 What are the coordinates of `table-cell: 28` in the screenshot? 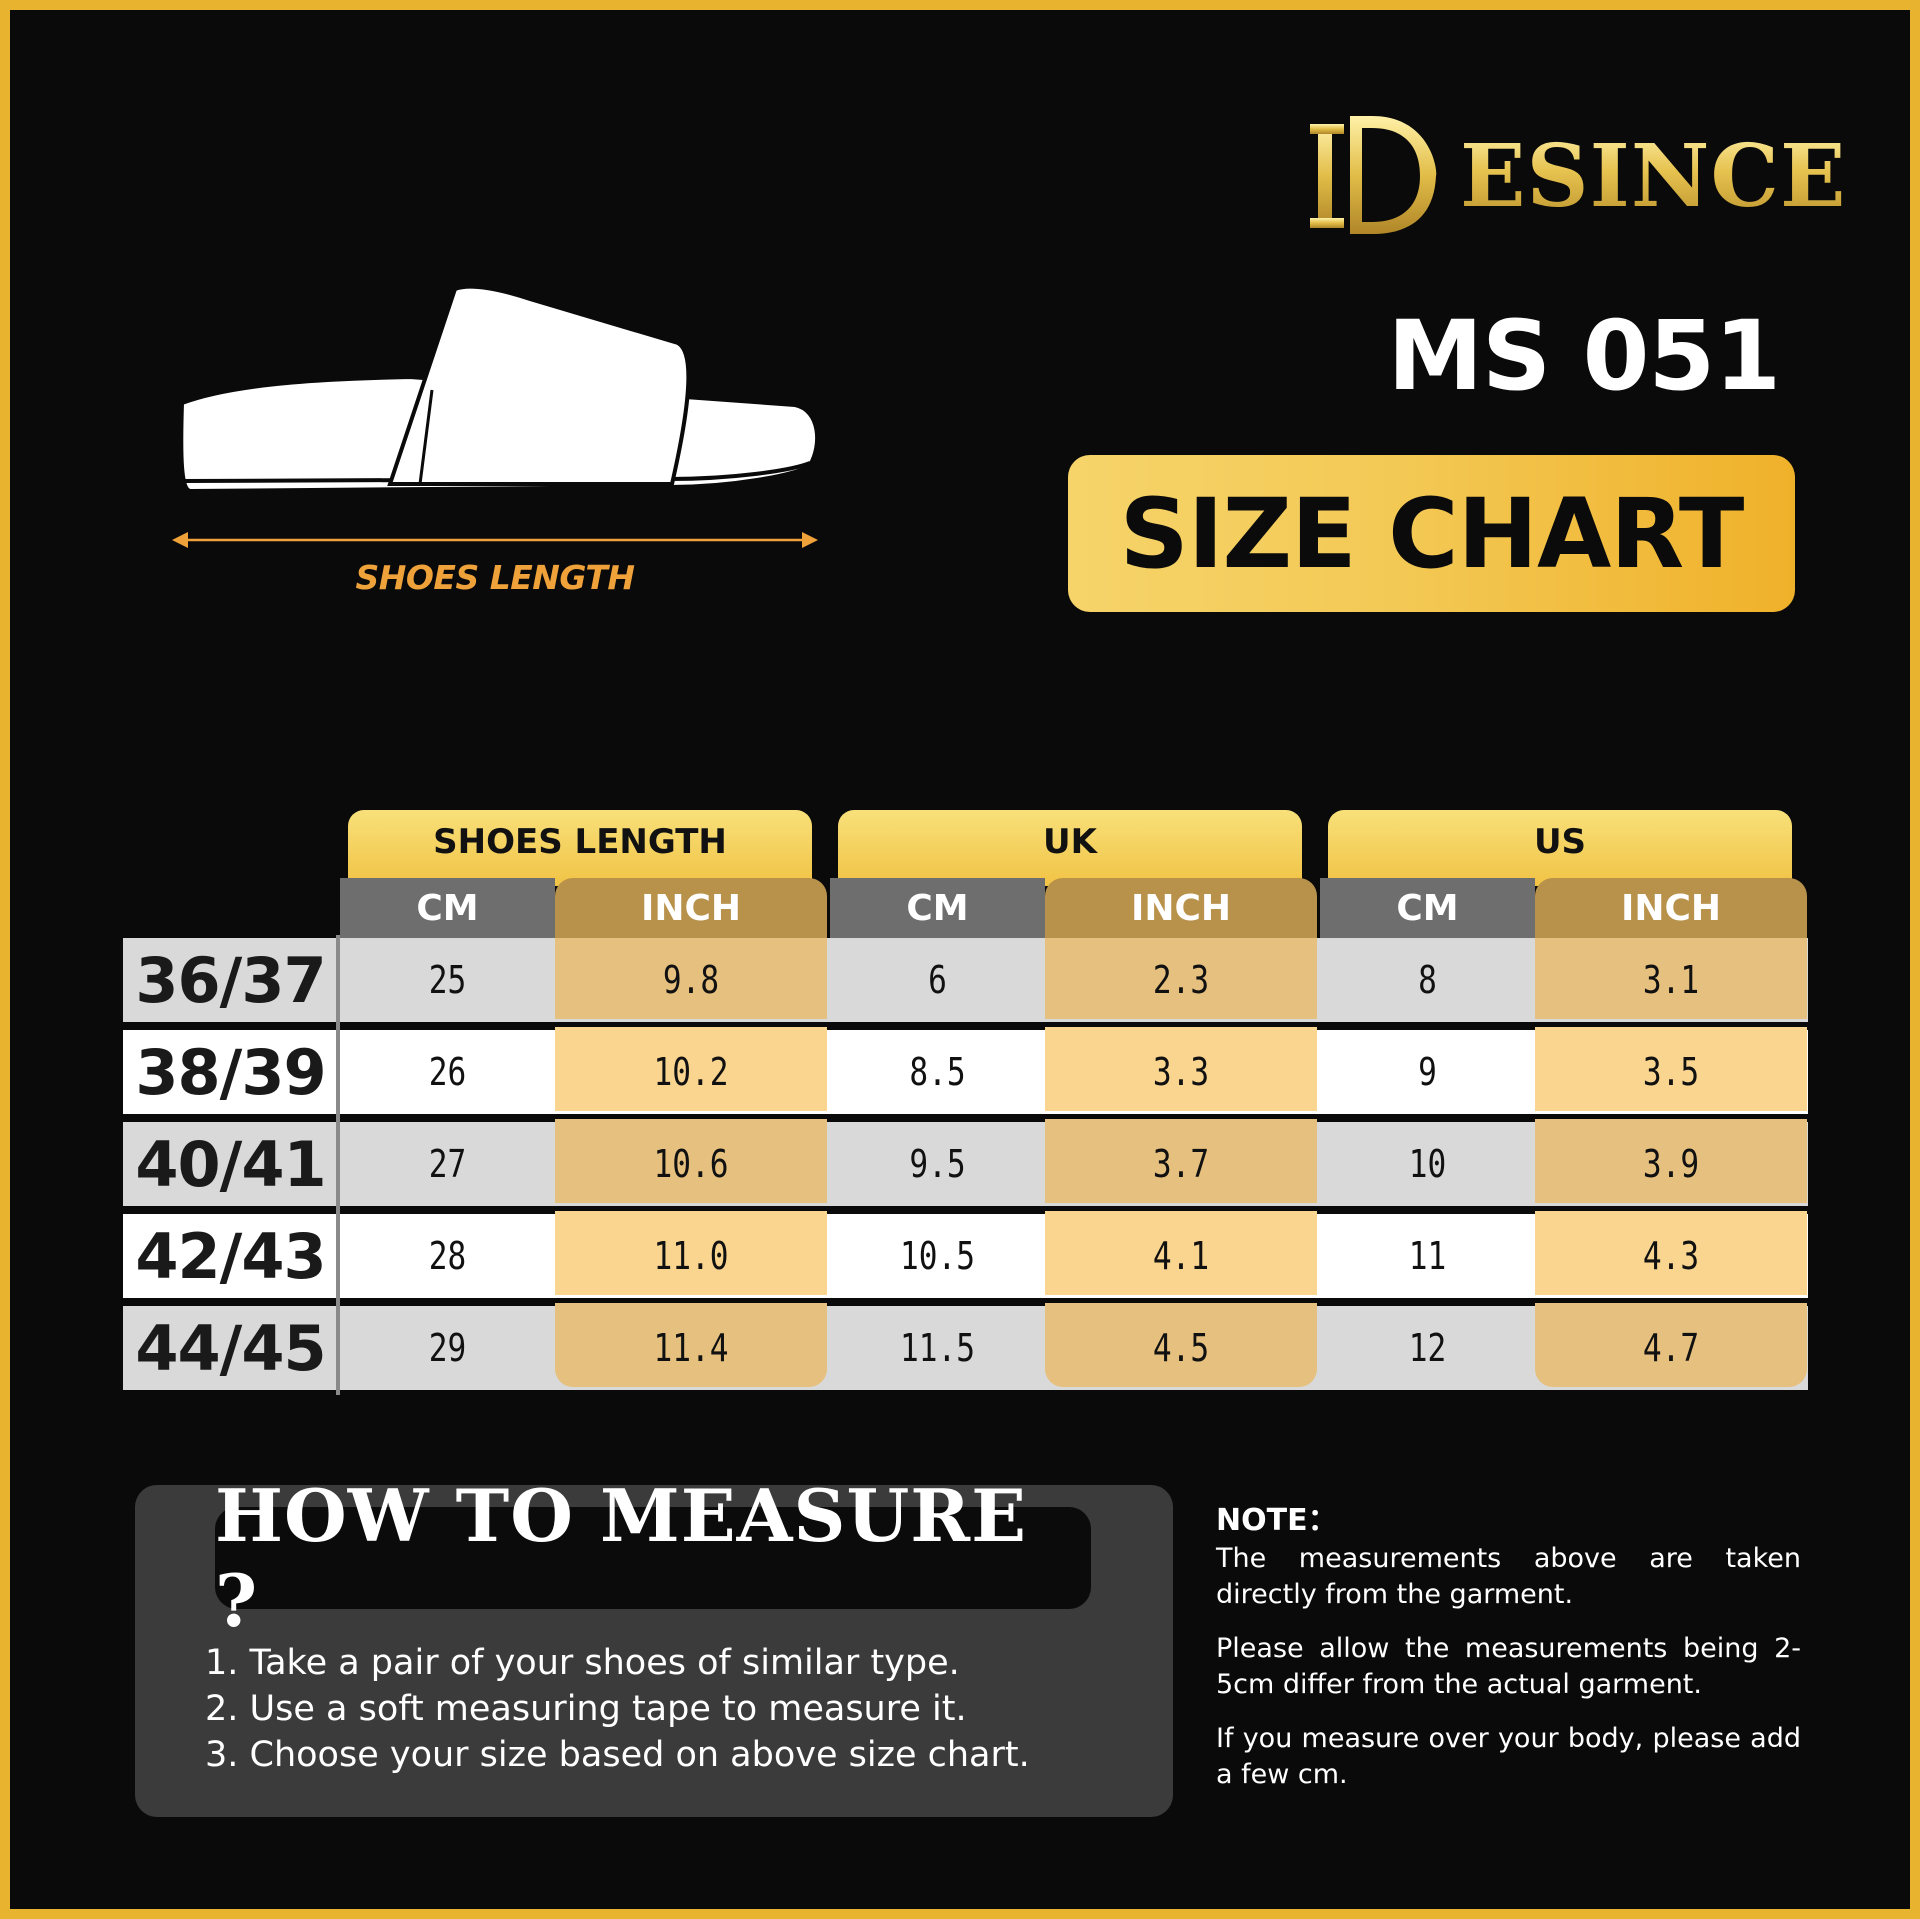 It's located at (447, 1256).